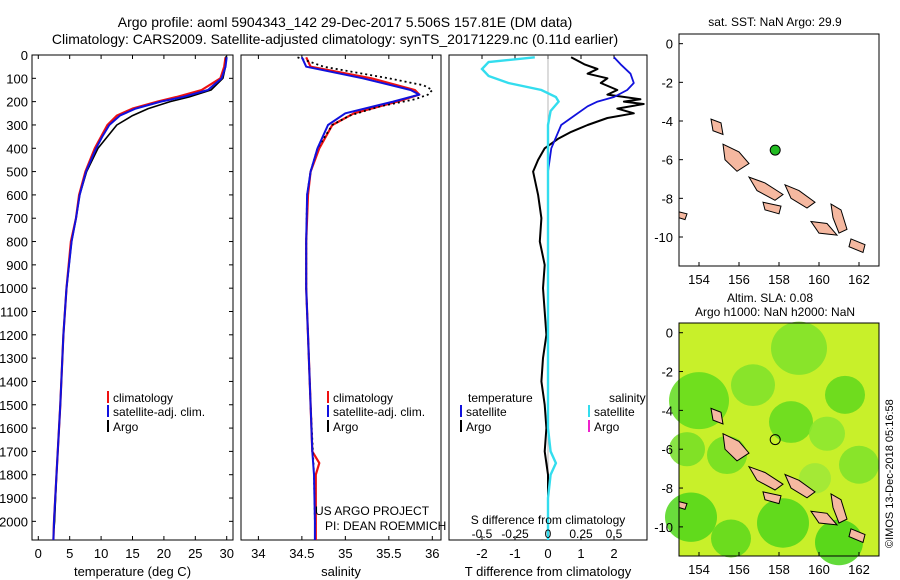 The height and width of the screenshot is (580, 900). Describe the element at coordinates (775, 312) in the screenshot. I see `sla-map-title-2: Argo h1000: NaN h2000: NaN` at that location.